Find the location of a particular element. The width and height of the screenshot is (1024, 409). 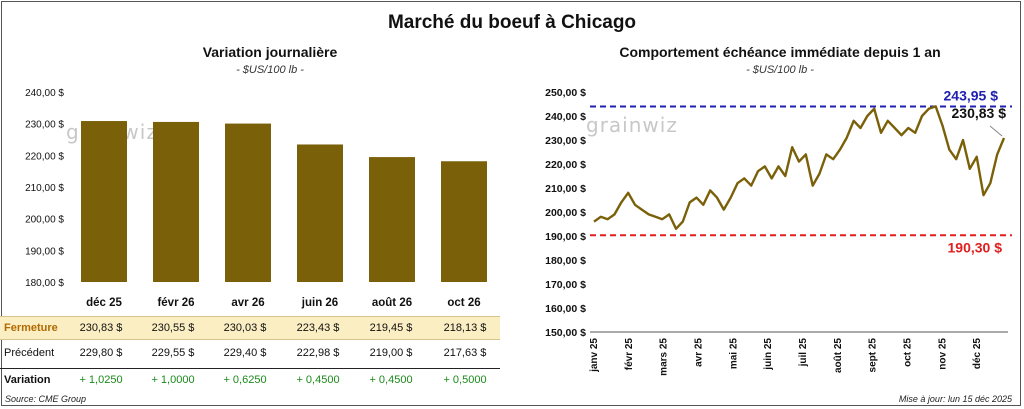

table-cell: 217,63 $ is located at coordinates (465, 353).